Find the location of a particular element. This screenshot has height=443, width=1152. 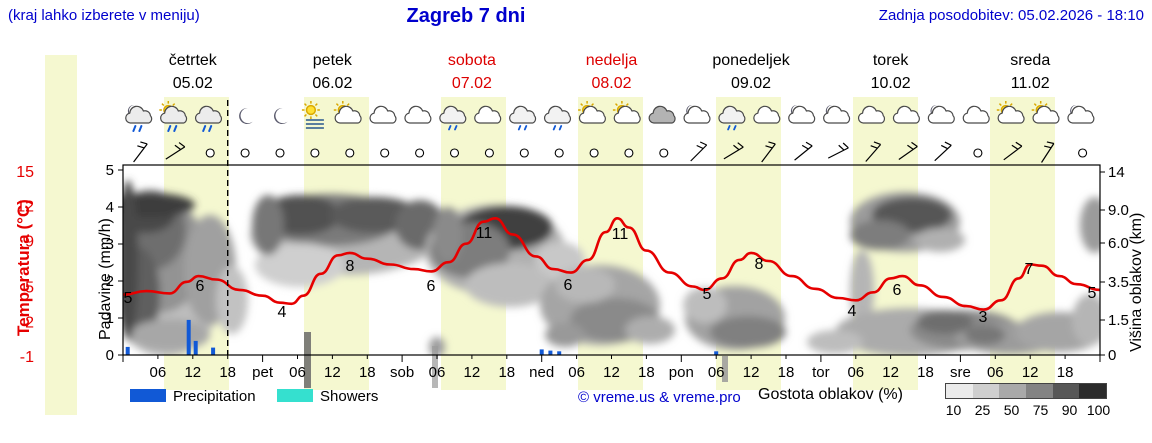

cloud-density-scale-value: 90 is located at coordinates (1069, 410).